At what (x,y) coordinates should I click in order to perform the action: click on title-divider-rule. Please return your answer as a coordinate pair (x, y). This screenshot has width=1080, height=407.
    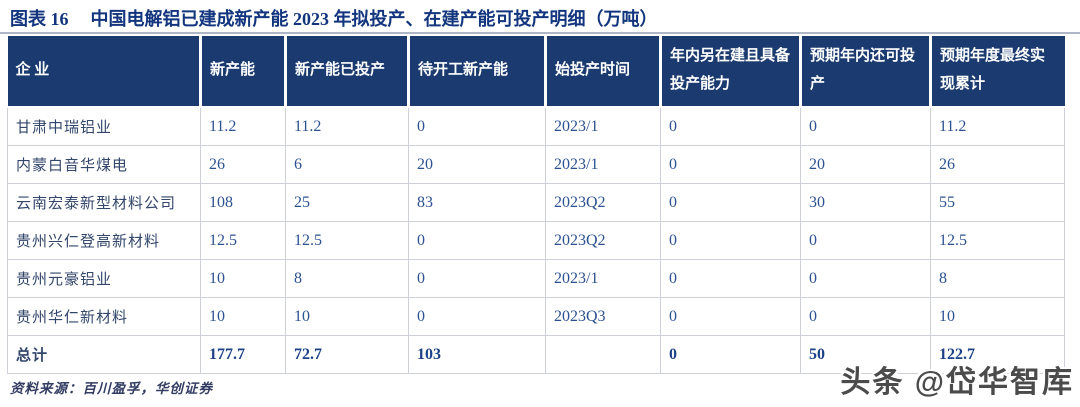
    Looking at the image, I should click on (540, 33).